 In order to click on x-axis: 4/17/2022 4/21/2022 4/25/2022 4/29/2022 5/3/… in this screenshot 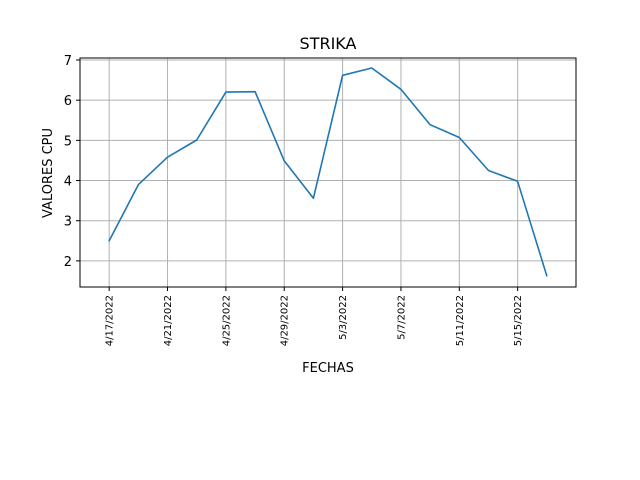, I will do `click(314, 316)`.